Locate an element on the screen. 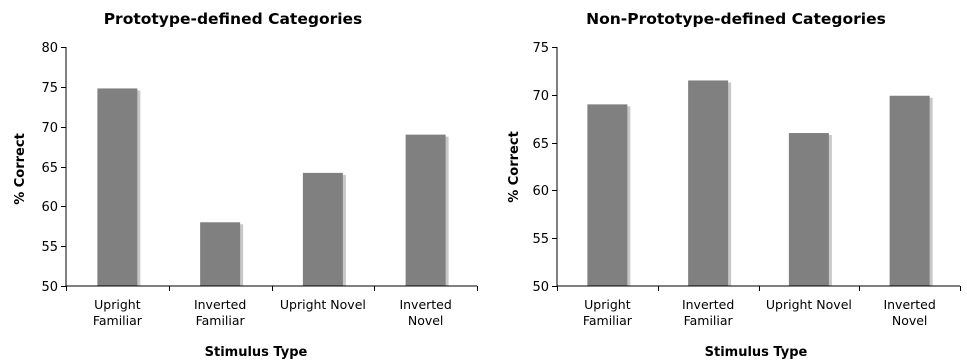 Image resolution: width=967 pixels, height=362 pixels. y-tick-label: 80 is located at coordinates (49, 48).